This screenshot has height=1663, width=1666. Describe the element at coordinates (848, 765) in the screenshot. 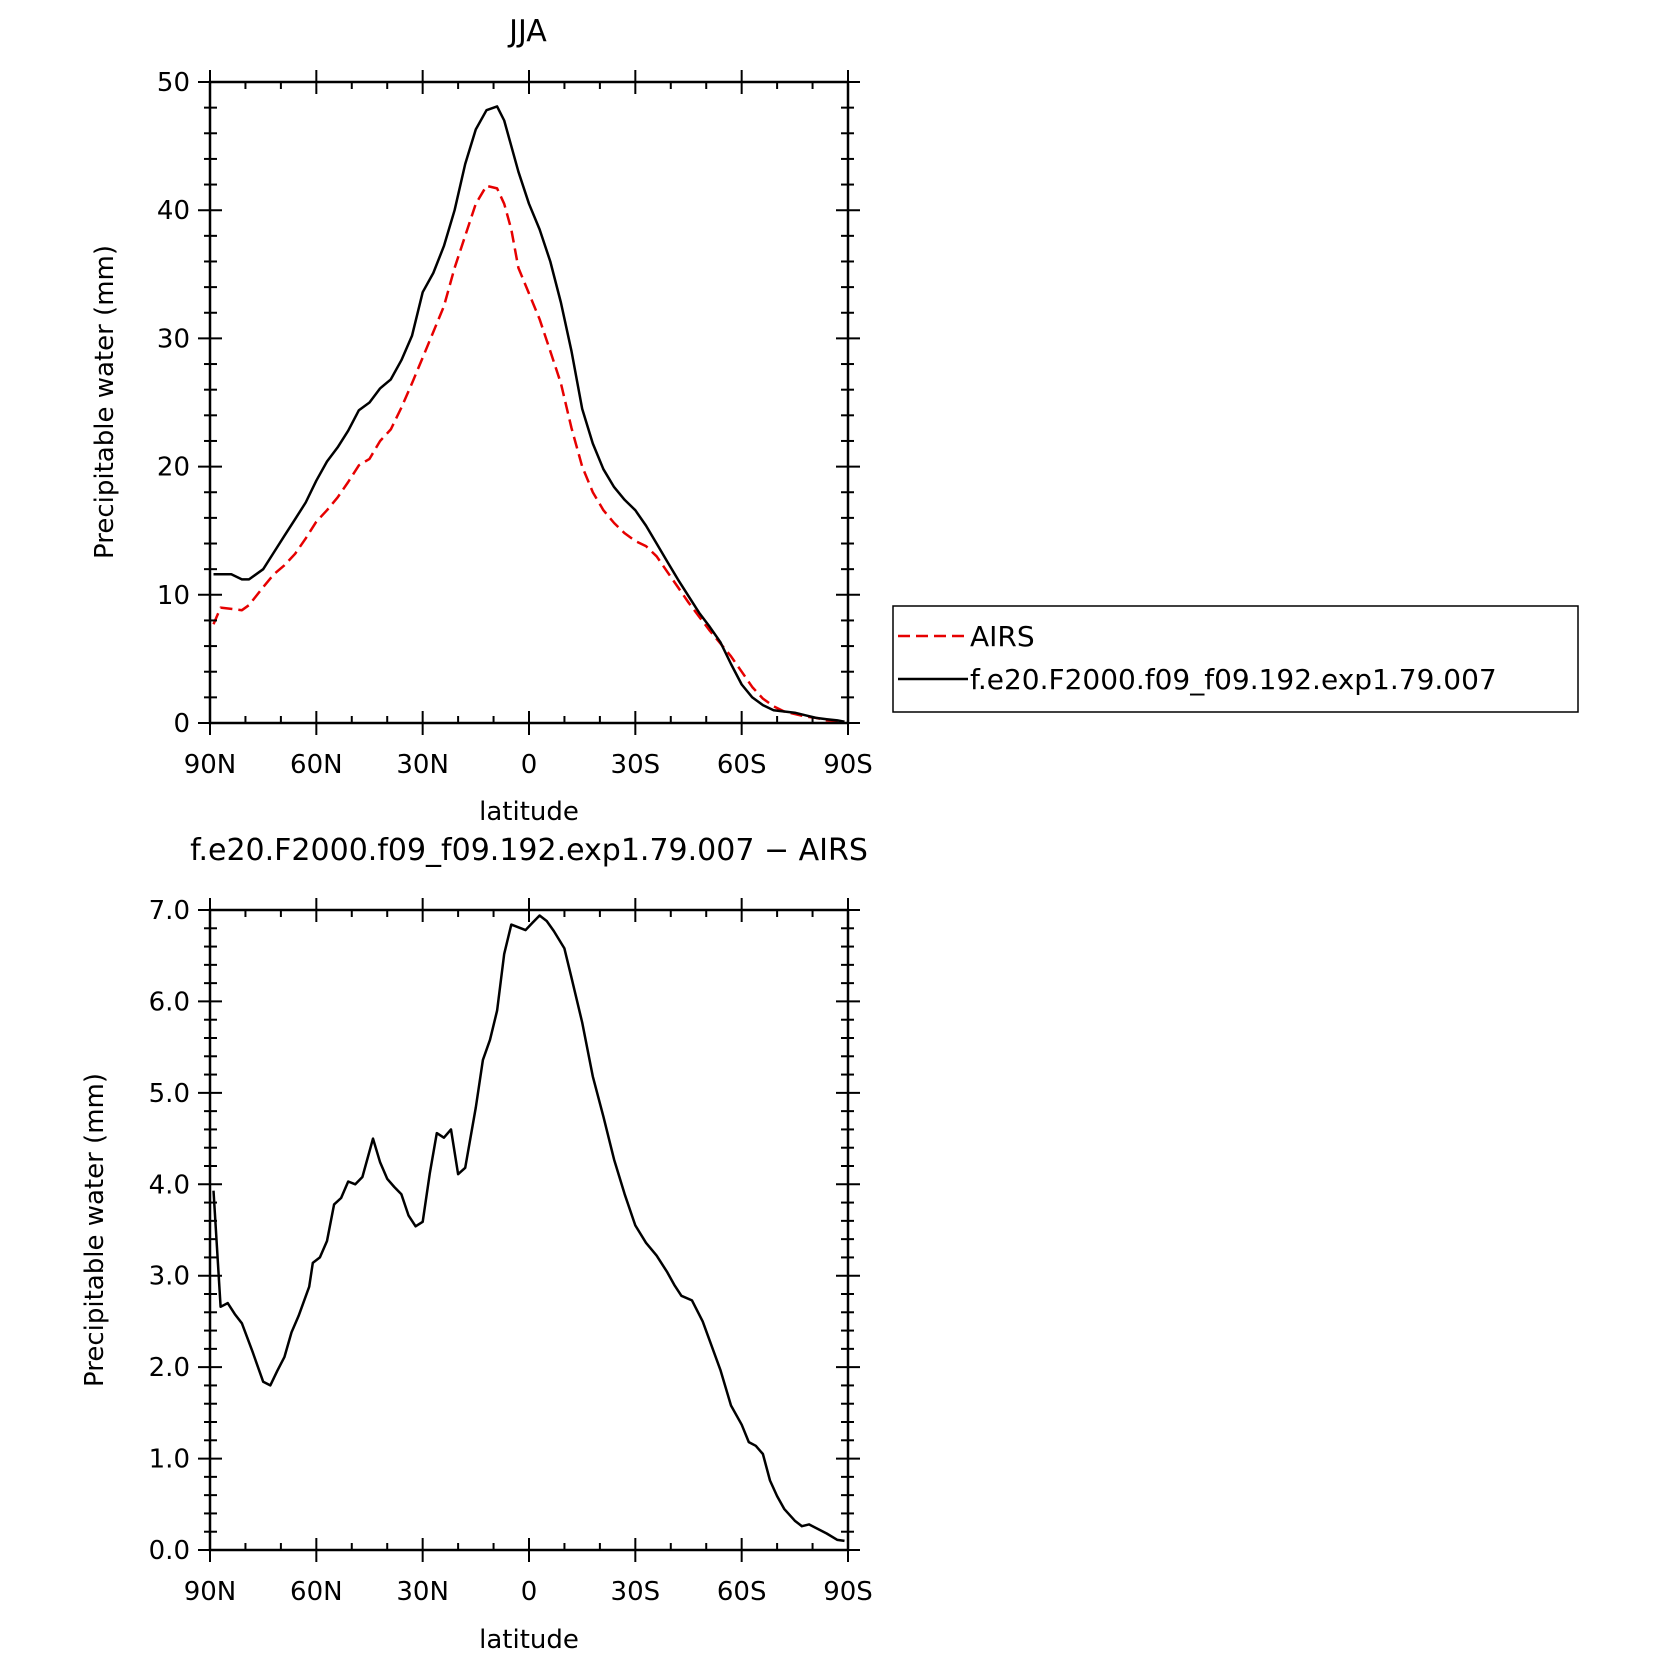

I see `top-x-tick-label: 90S` at that location.